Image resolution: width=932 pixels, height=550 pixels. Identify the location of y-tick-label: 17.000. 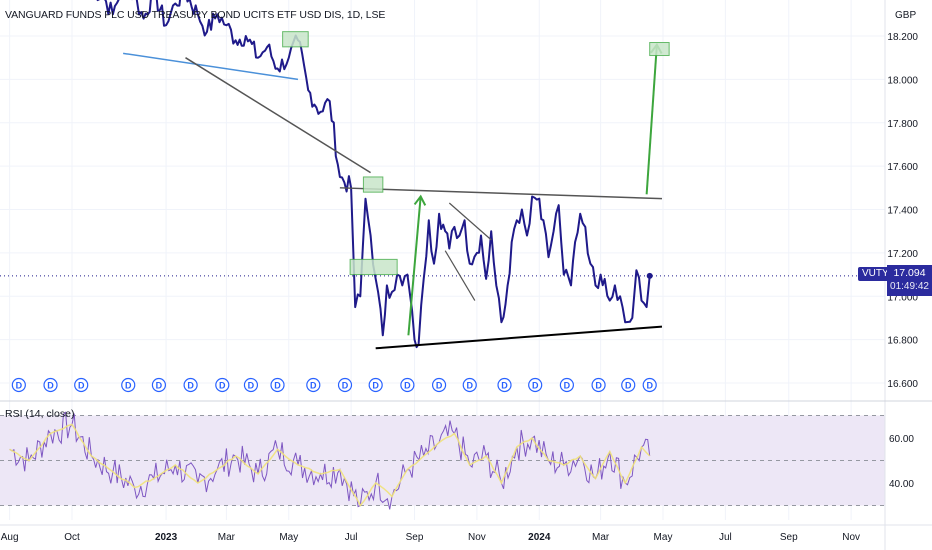
(902, 297).